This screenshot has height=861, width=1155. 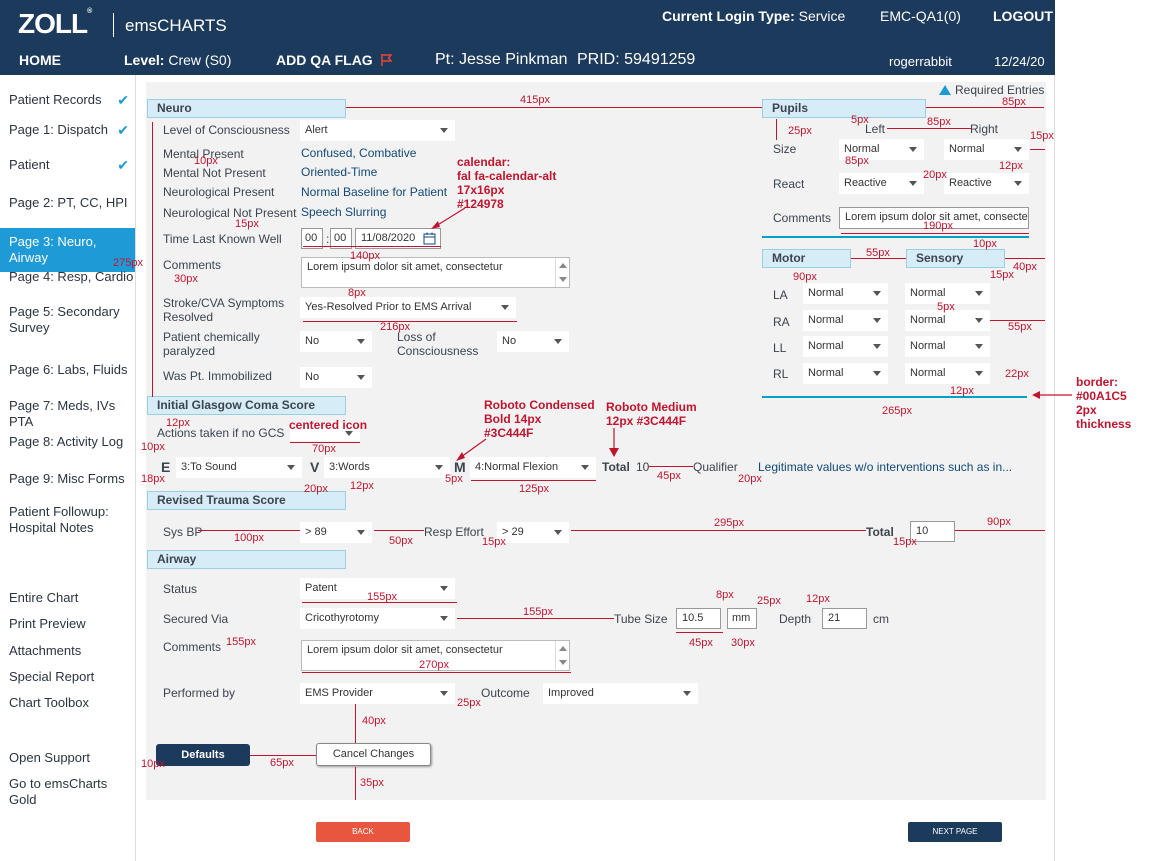 I want to click on home-link: HOME, so click(x=40, y=60).